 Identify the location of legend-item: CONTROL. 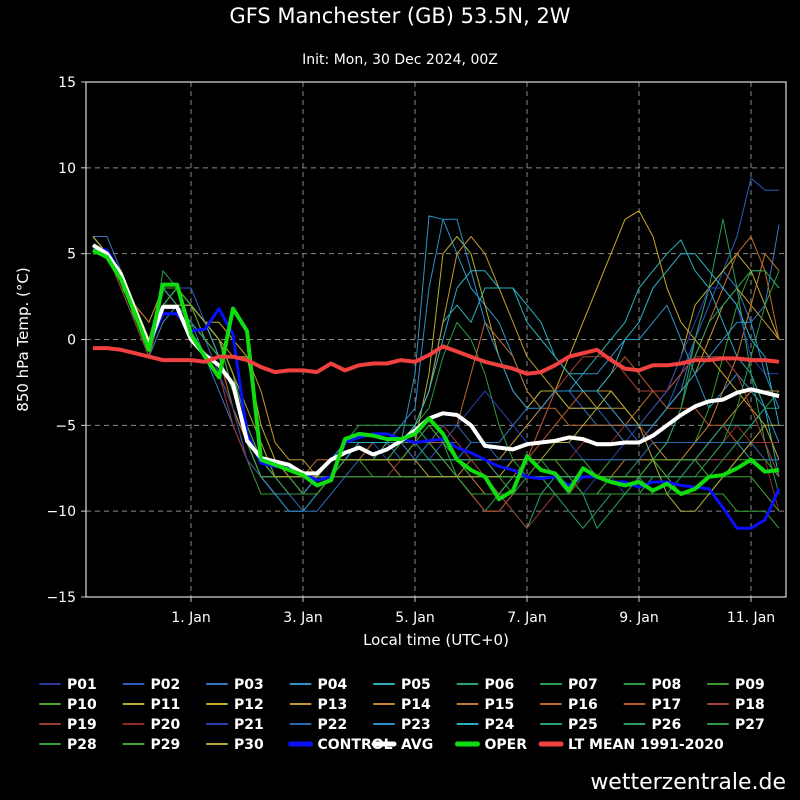
(340, 745).